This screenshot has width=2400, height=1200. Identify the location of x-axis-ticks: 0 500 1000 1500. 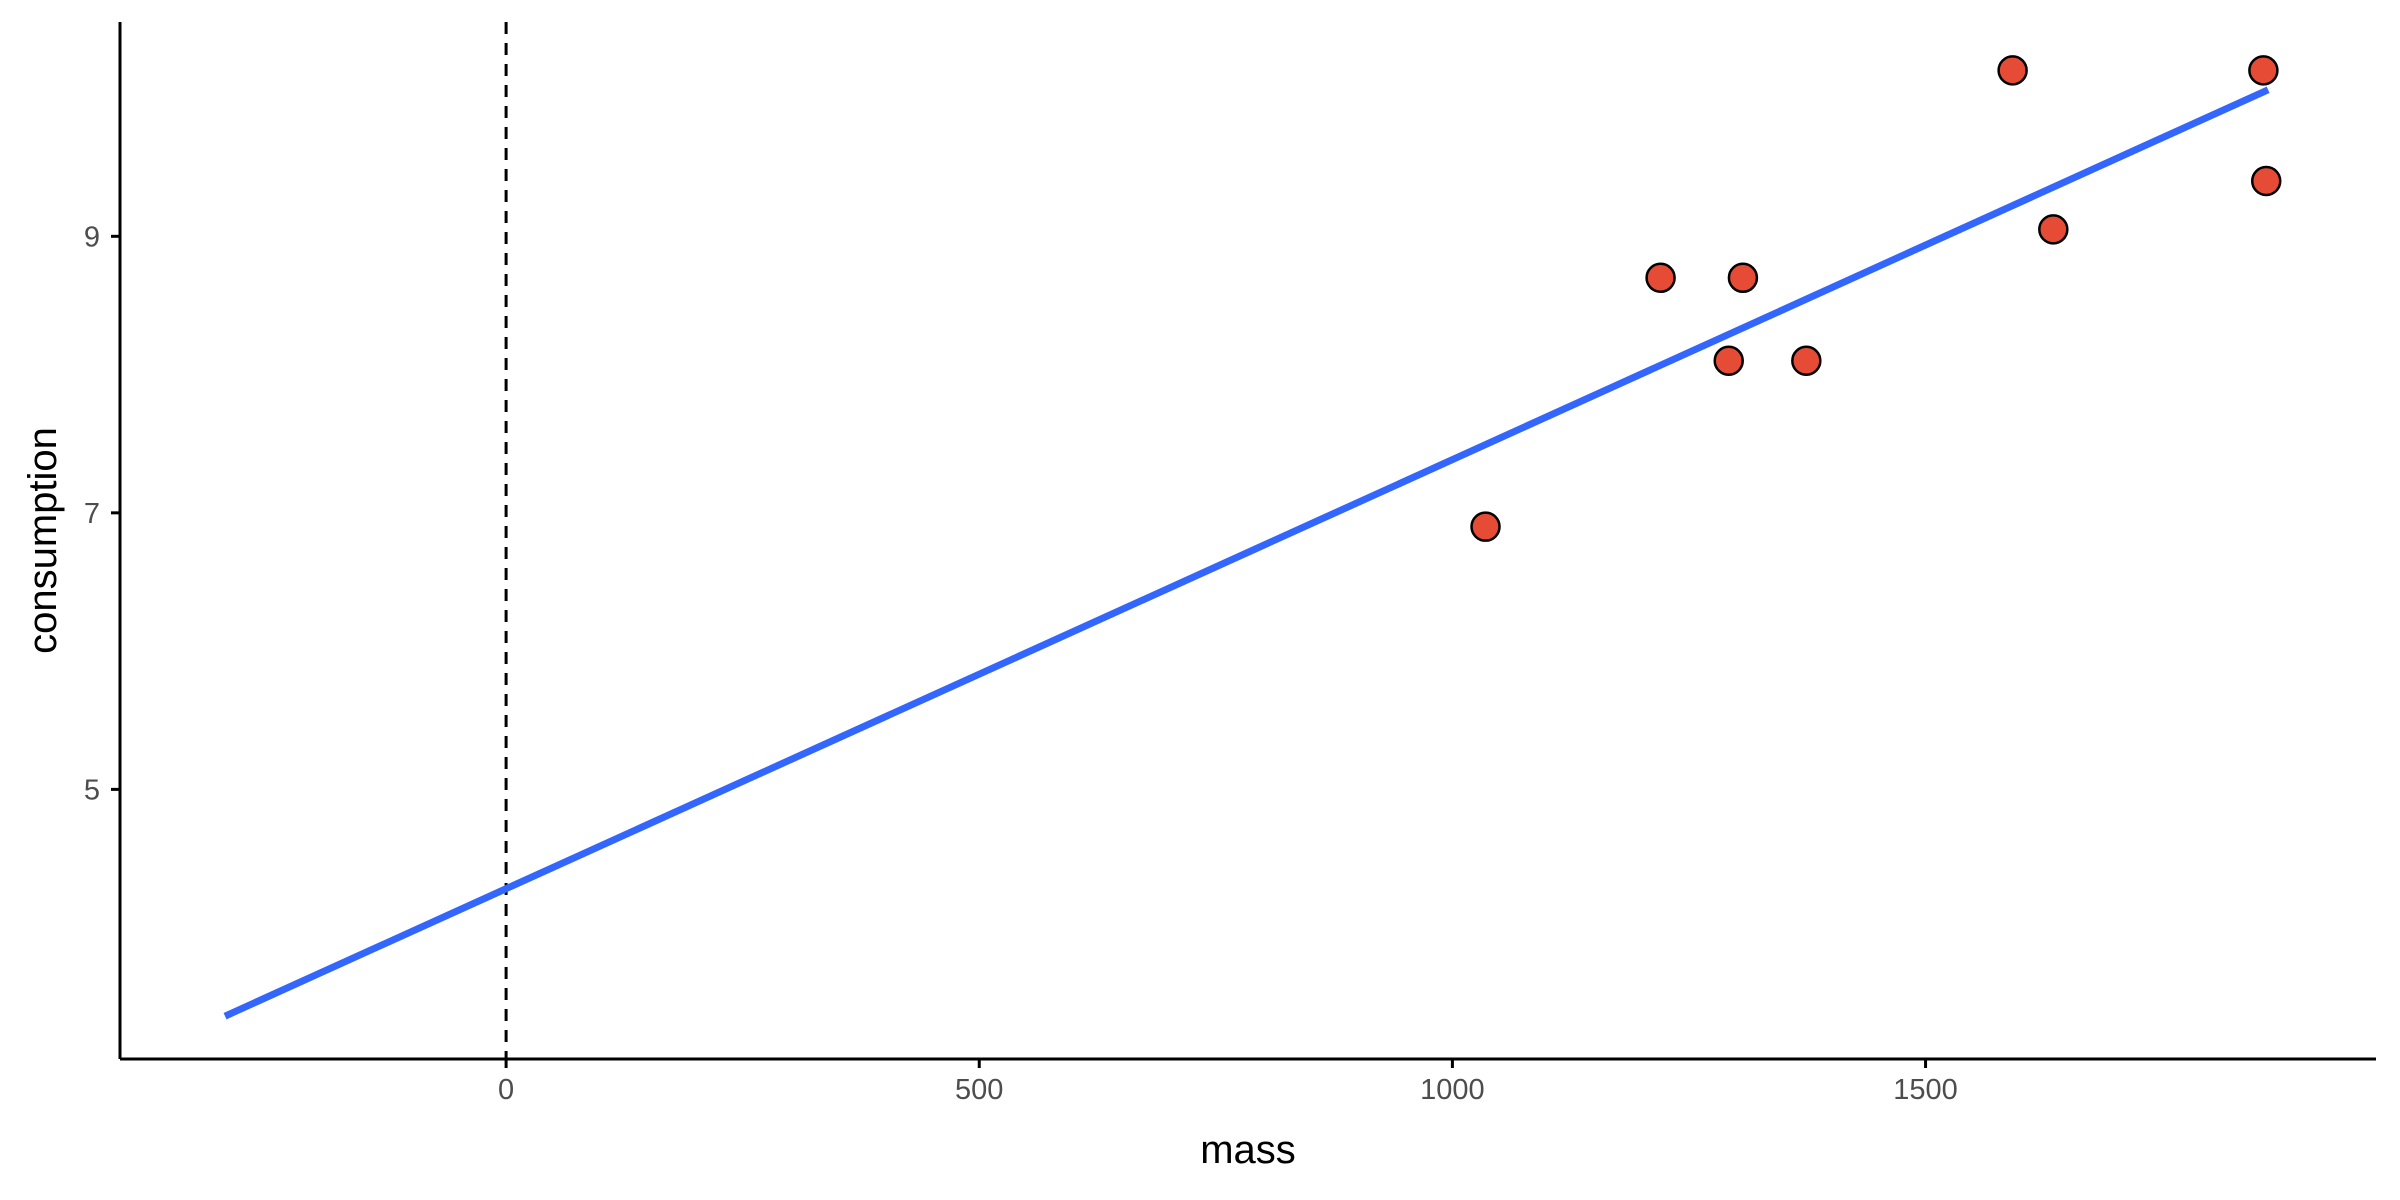
(1228, 1082).